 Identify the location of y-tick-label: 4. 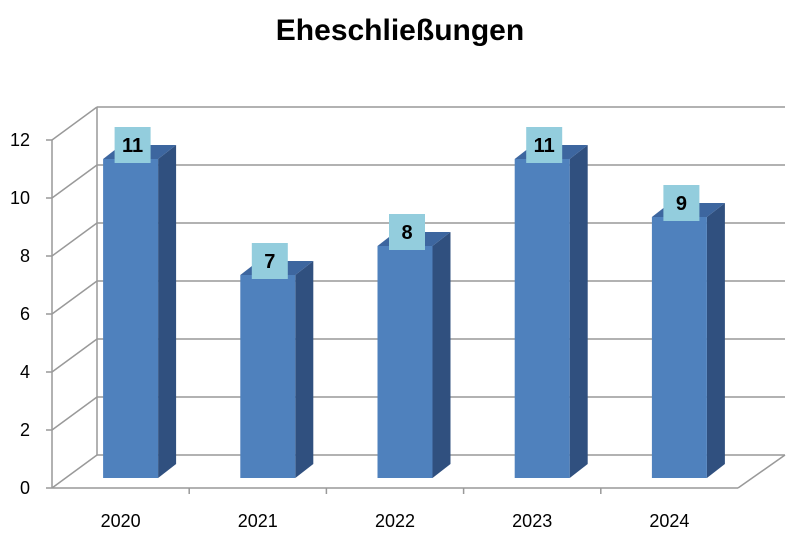
(25, 372).